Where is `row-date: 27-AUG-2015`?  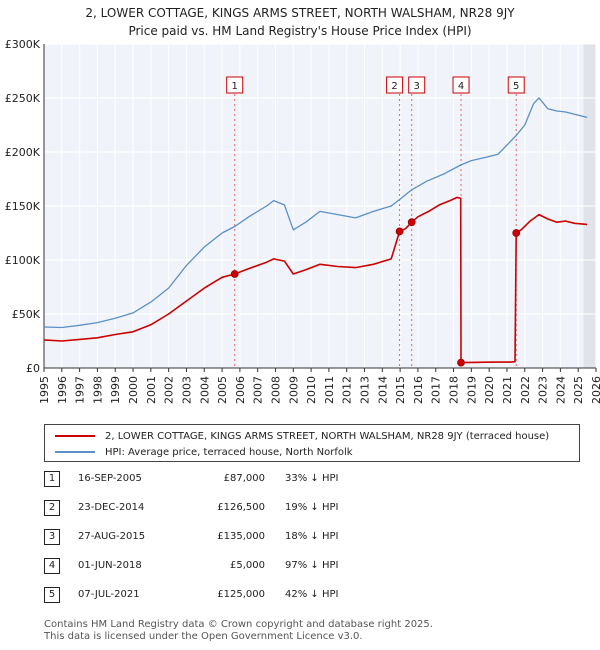
row-date: 27-AUG-2015 is located at coordinates (112, 536).